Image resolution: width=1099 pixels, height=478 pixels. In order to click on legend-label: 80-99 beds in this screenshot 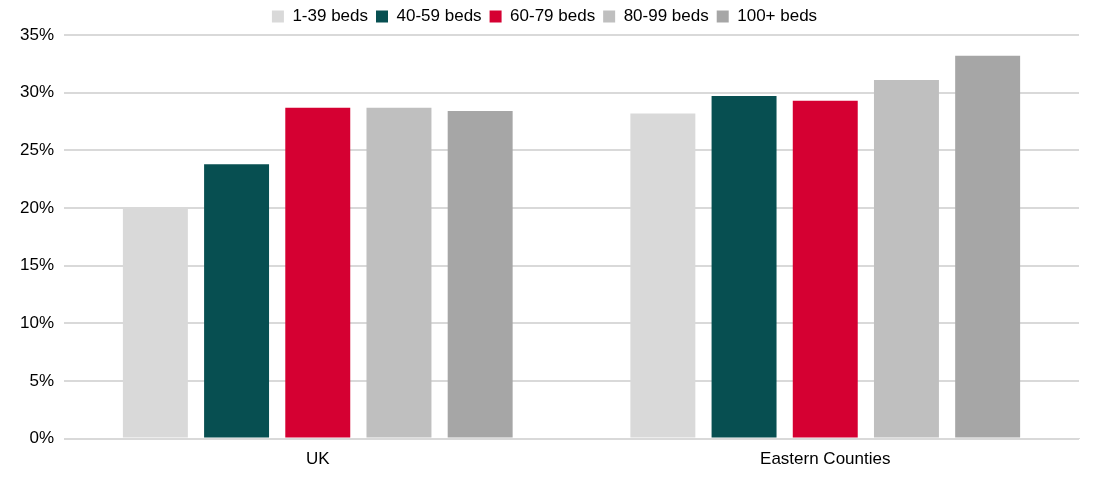, I will do `click(666, 16)`.